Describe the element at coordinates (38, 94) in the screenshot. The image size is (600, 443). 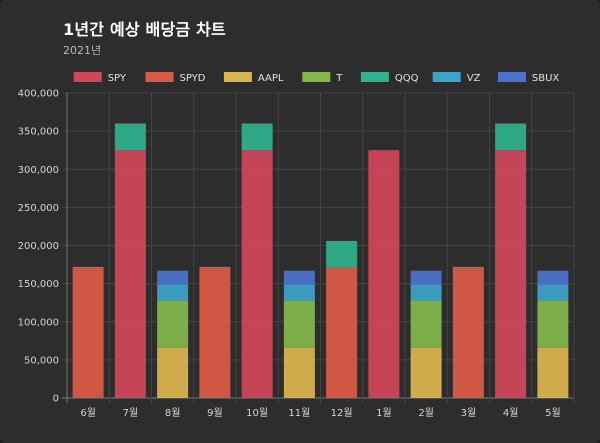
I see `y-tick-label: 400,000` at that location.